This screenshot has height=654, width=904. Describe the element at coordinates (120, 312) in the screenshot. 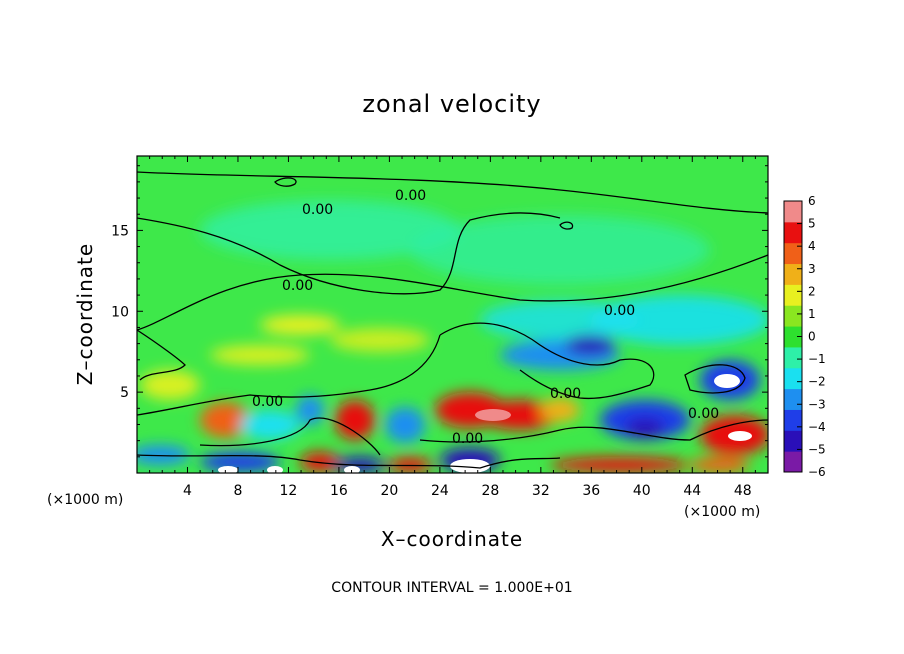

I see `y-tick-label: 10` at that location.